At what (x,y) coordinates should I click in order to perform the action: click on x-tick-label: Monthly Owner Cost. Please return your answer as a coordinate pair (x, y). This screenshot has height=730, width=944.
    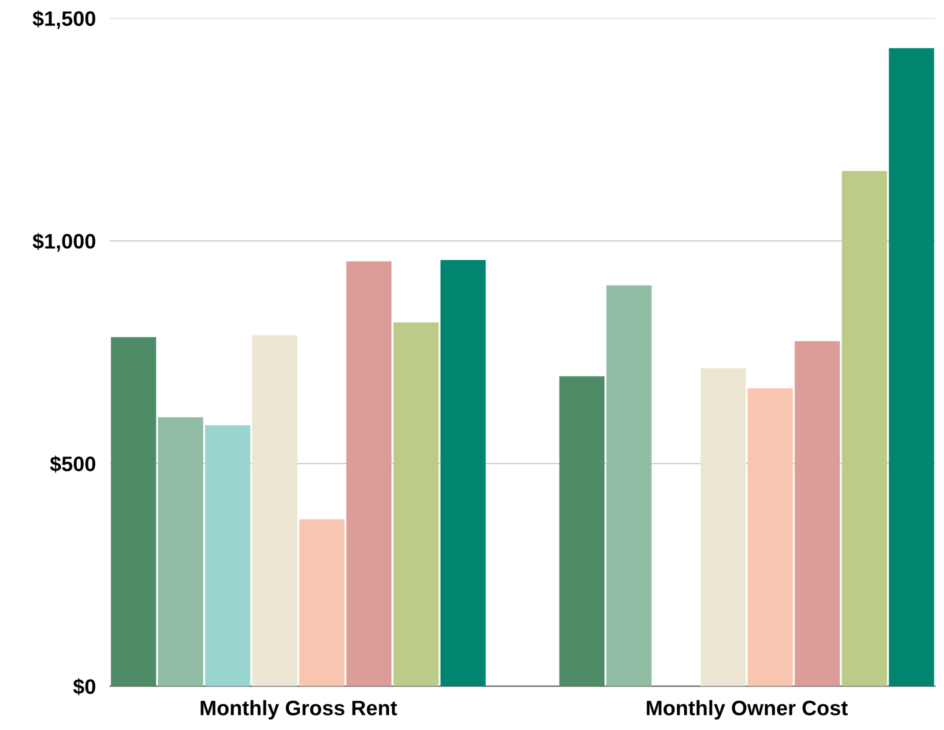
    Looking at the image, I should click on (747, 710).